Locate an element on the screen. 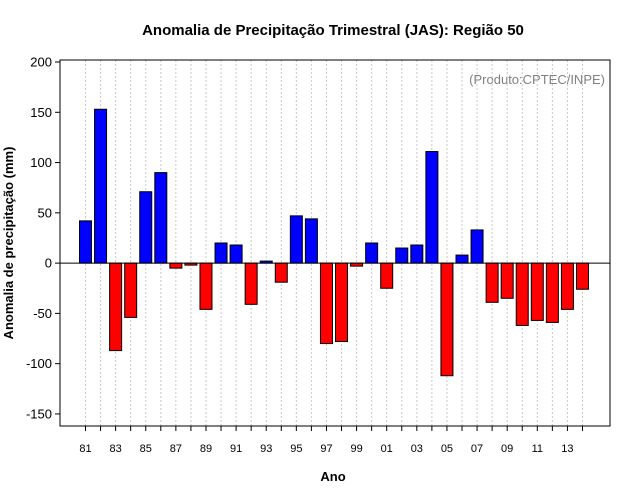 Image resolution: width=640 pixels, height=500 pixels. x-tick-label: 93 is located at coordinates (266, 449).